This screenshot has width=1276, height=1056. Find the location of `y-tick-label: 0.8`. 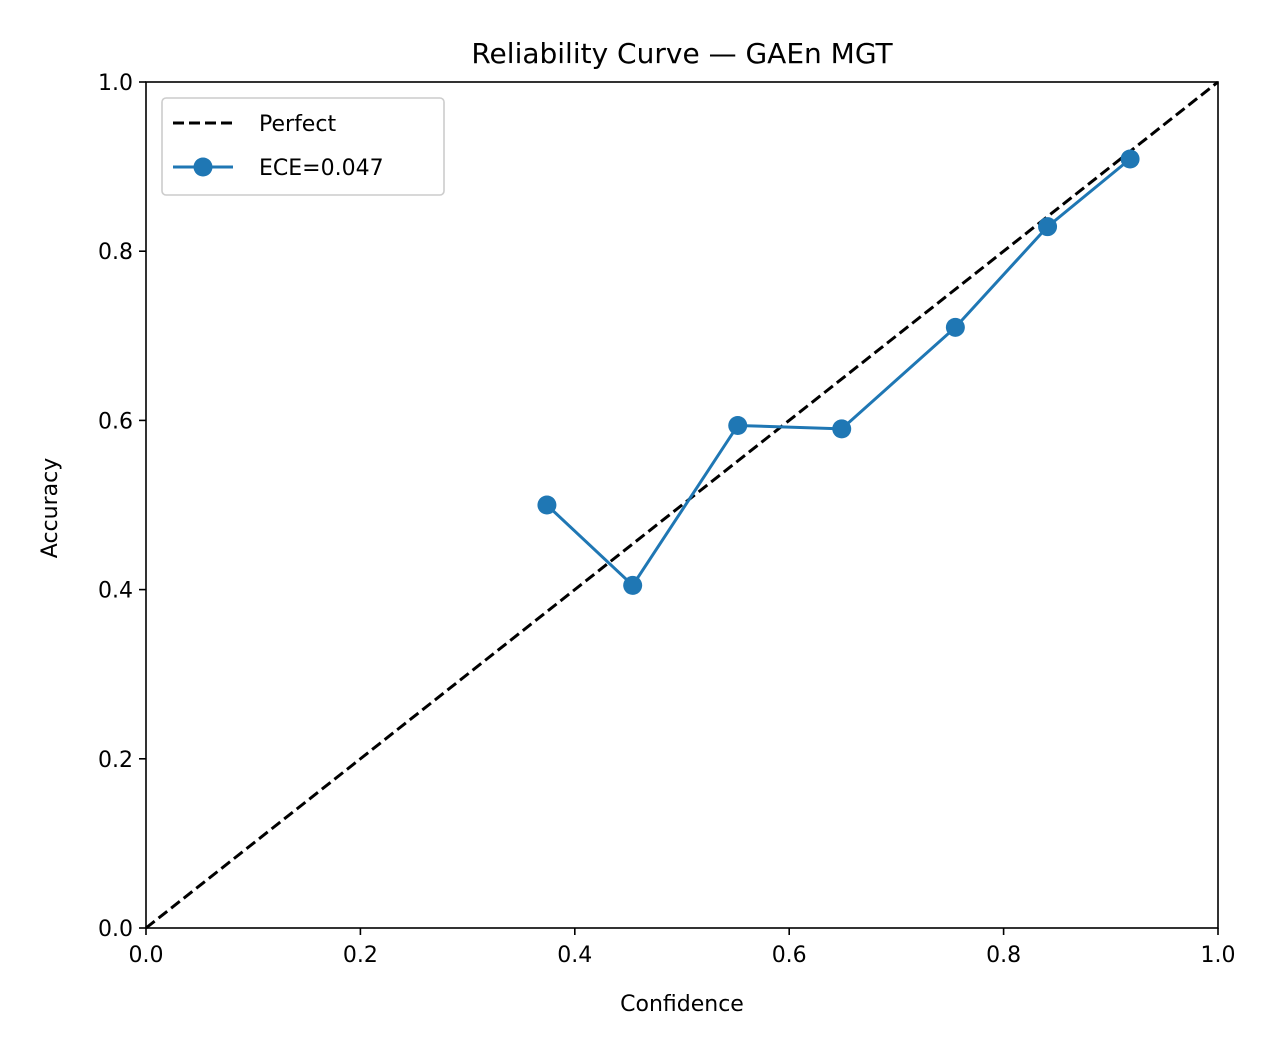

y-tick-label: 0.8 is located at coordinates (115, 252).